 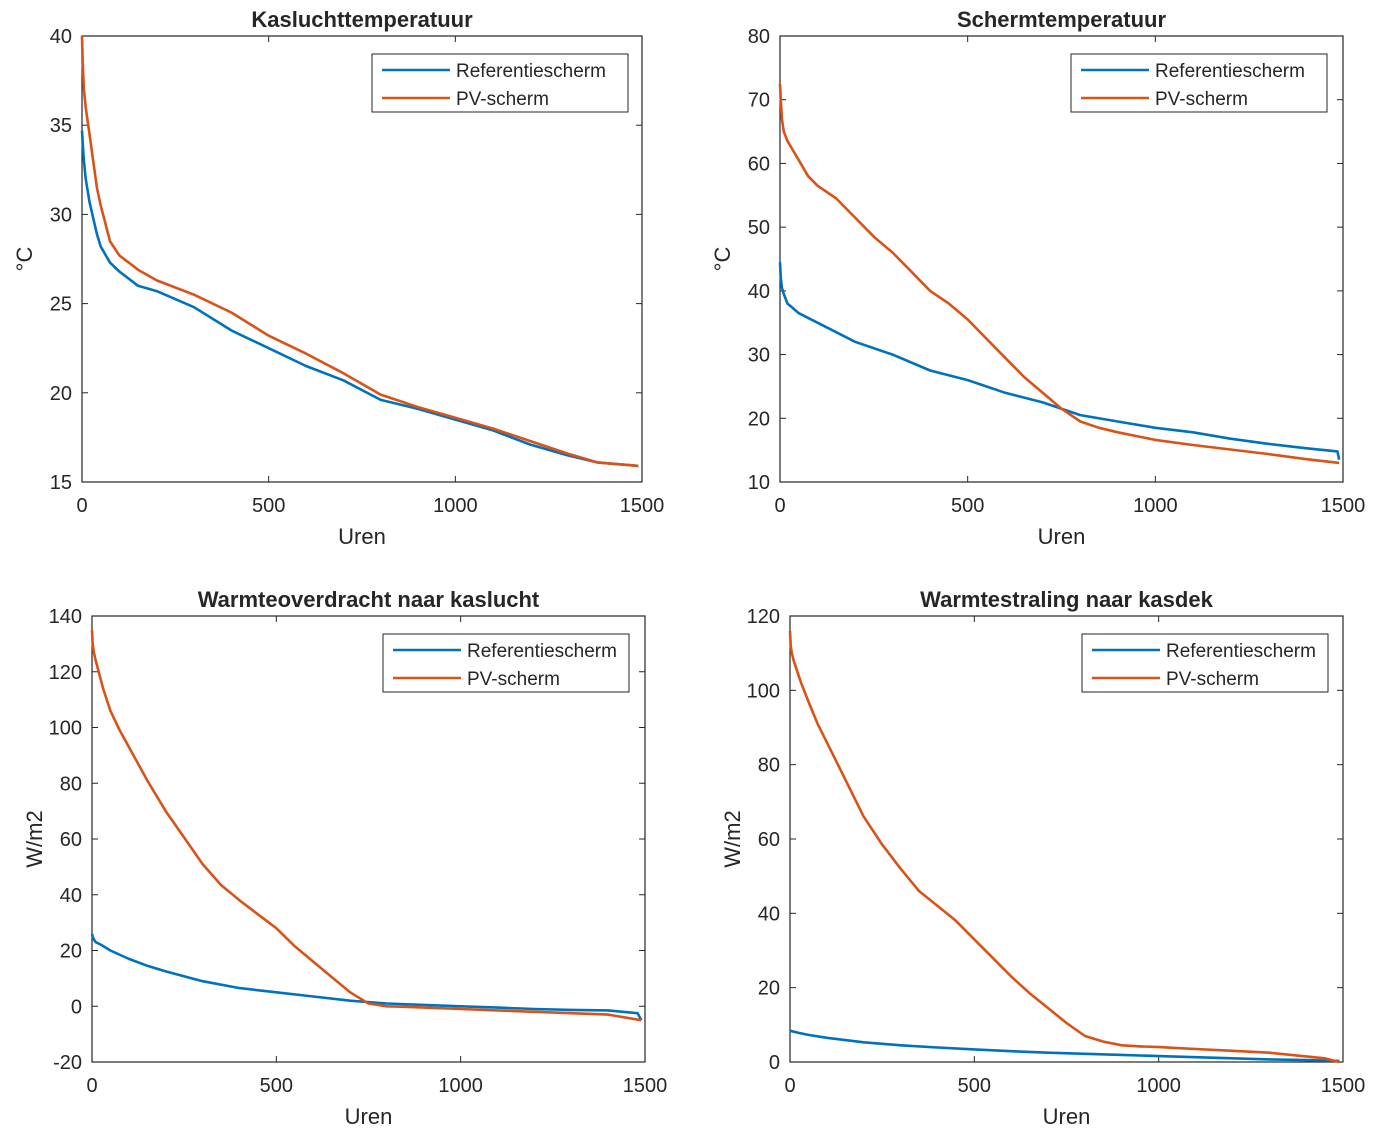 I want to click on y-tick-label: 15, so click(x=61, y=483).